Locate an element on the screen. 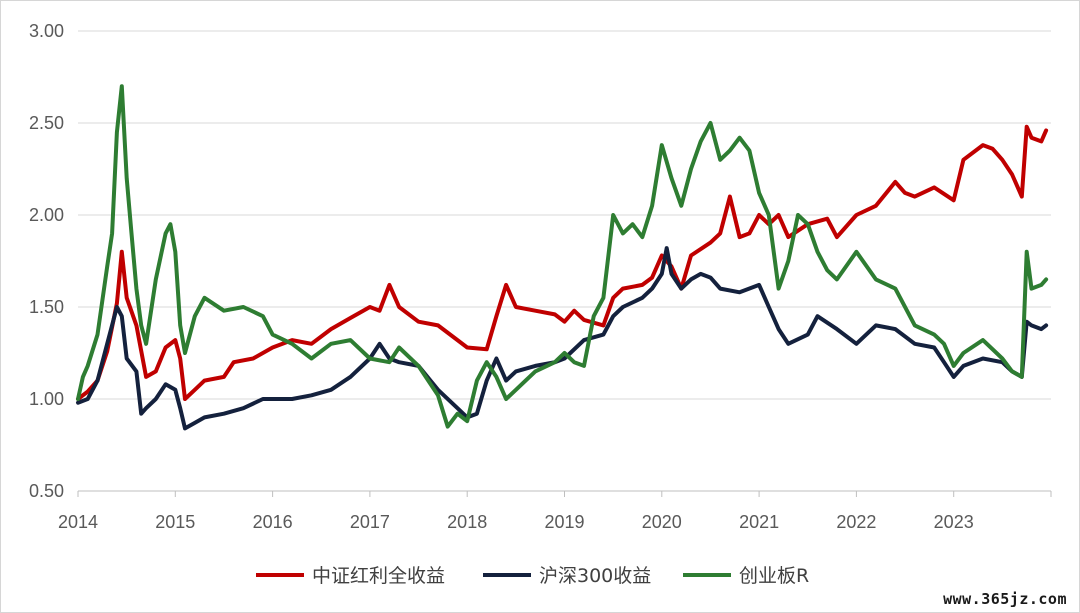  legend: 中证红利全收益 沪深300收益 创业板R is located at coordinates (532, 576).